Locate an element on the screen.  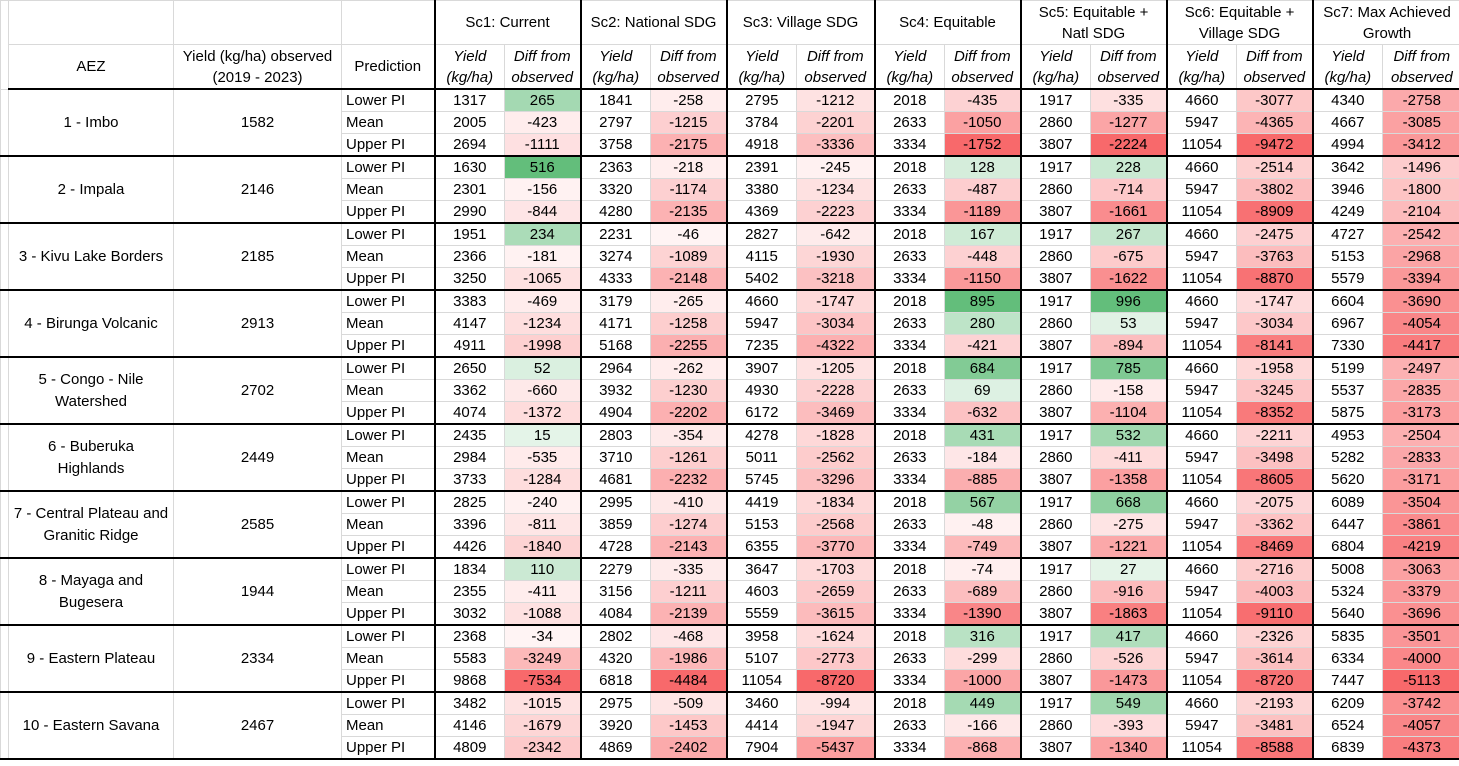
diff-cell: -1277 is located at coordinates (1129, 122).